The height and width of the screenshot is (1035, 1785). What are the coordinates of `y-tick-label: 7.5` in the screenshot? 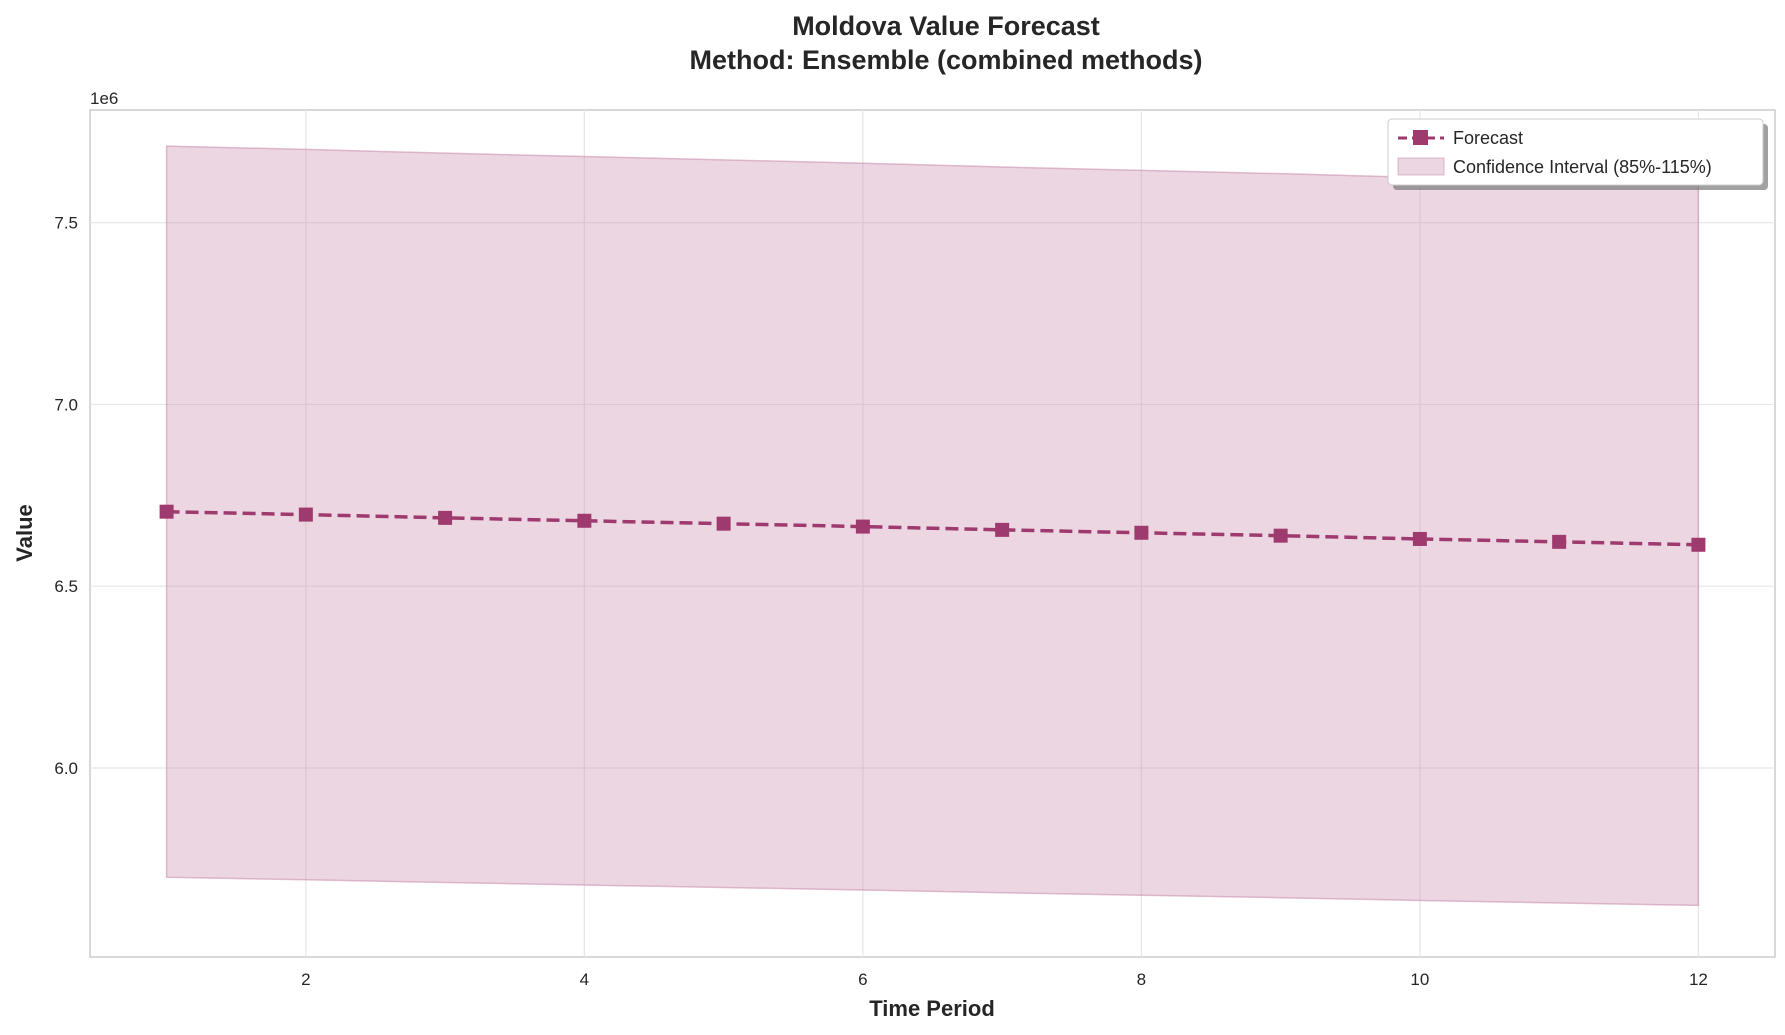 It's located at (66, 223).